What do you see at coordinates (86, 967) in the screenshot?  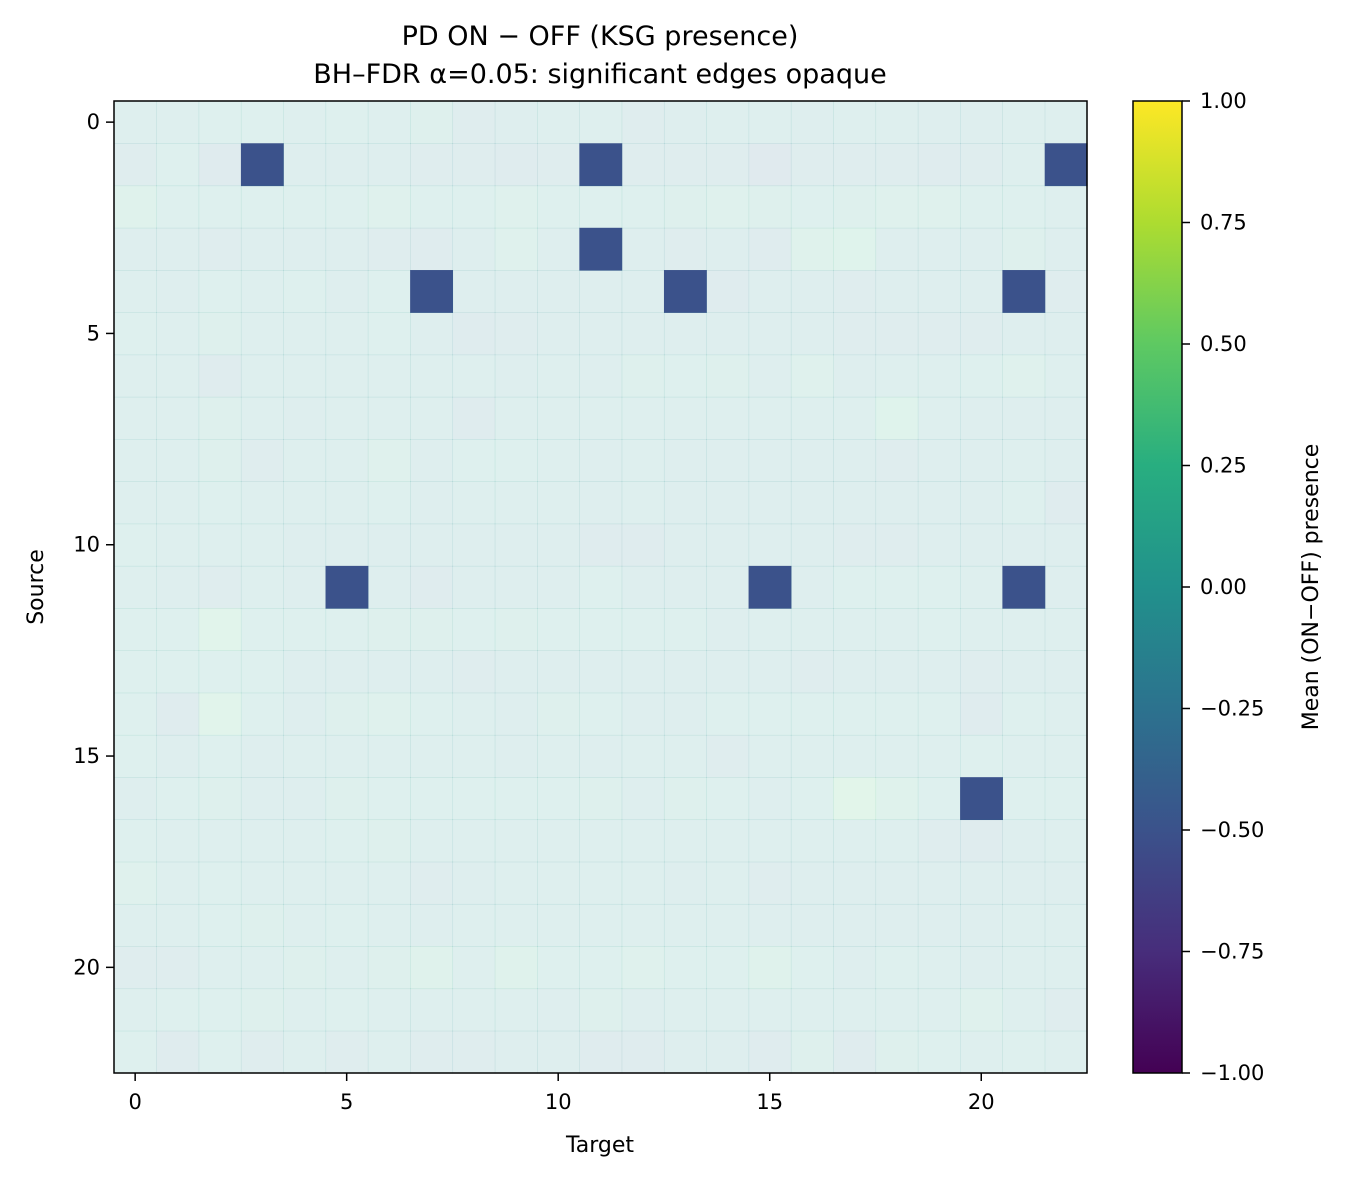 I see `y-tick-label: 20` at bounding box center [86, 967].